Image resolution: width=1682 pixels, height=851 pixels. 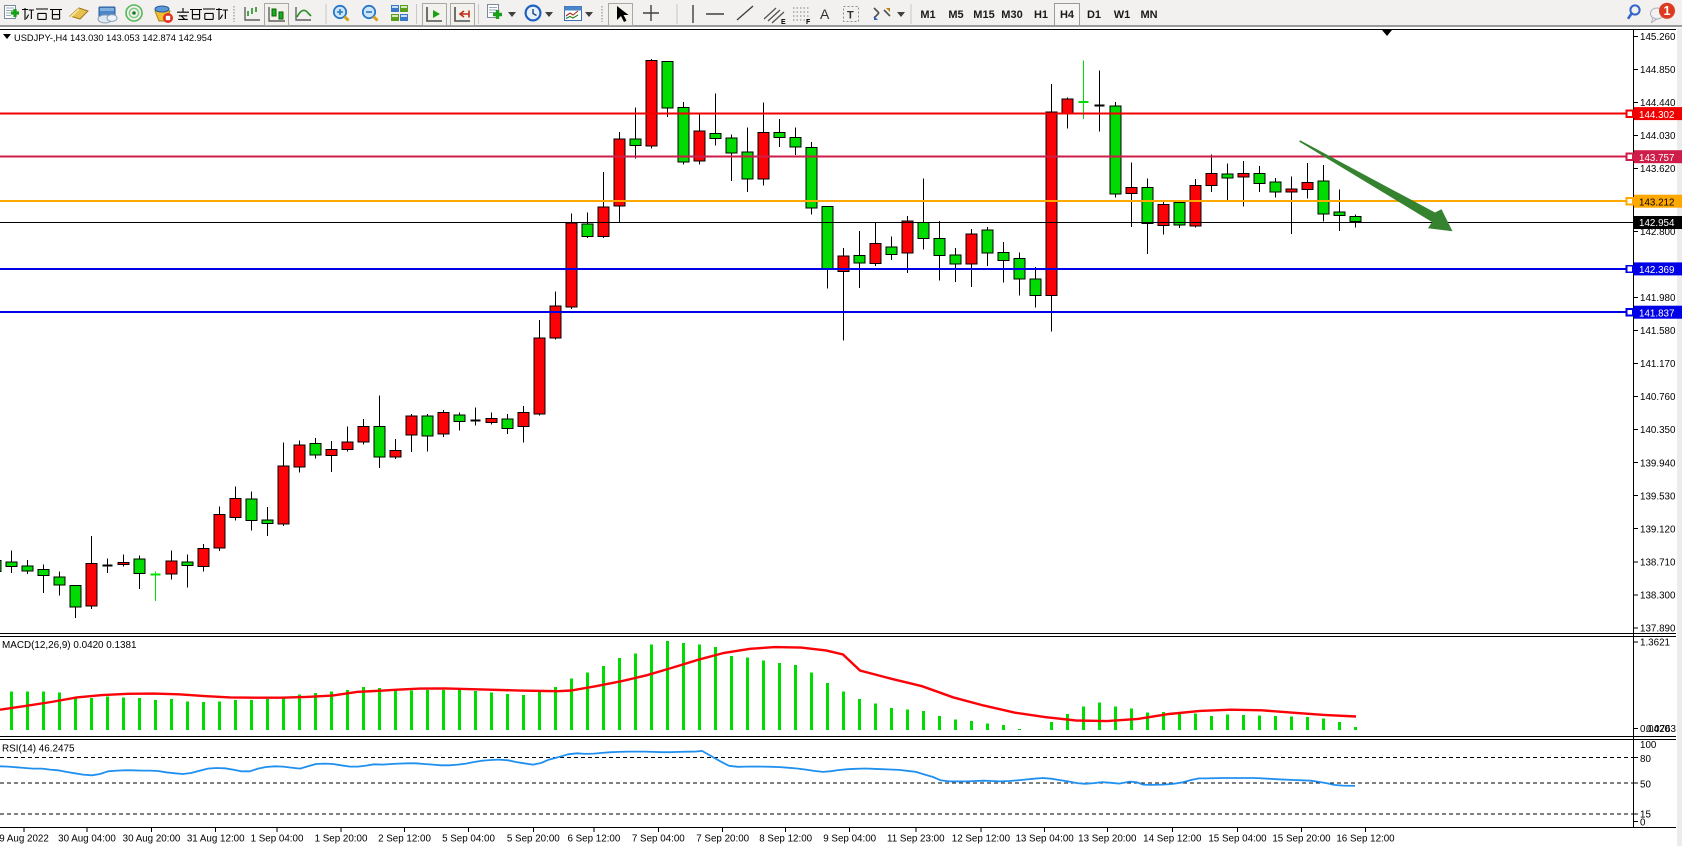 What do you see at coordinates (1658, 364) in the screenshot?
I see `svg-text: 141.170` at bounding box center [1658, 364].